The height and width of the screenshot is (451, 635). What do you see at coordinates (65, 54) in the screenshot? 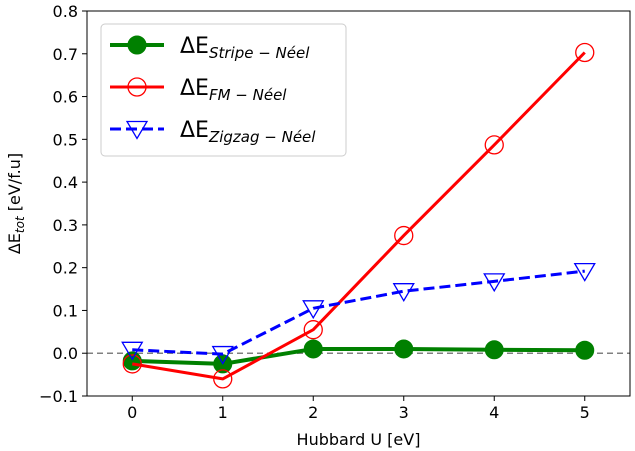
I see `y-tick-label: 0.7` at bounding box center [65, 54].